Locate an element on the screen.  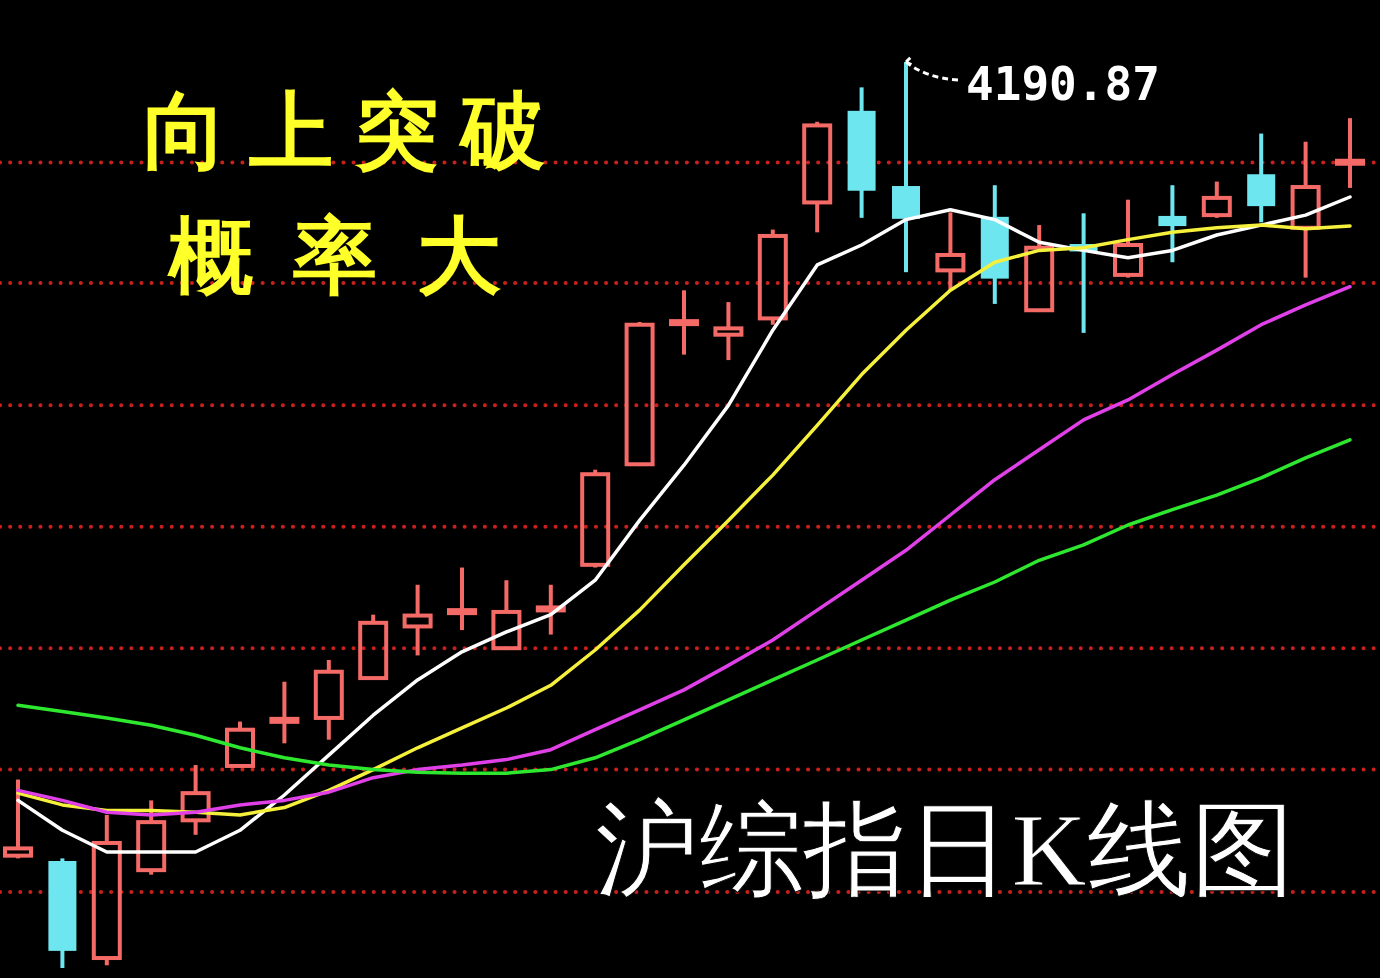
text: 沪综指日K线图 is located at coordinates (945, 849).